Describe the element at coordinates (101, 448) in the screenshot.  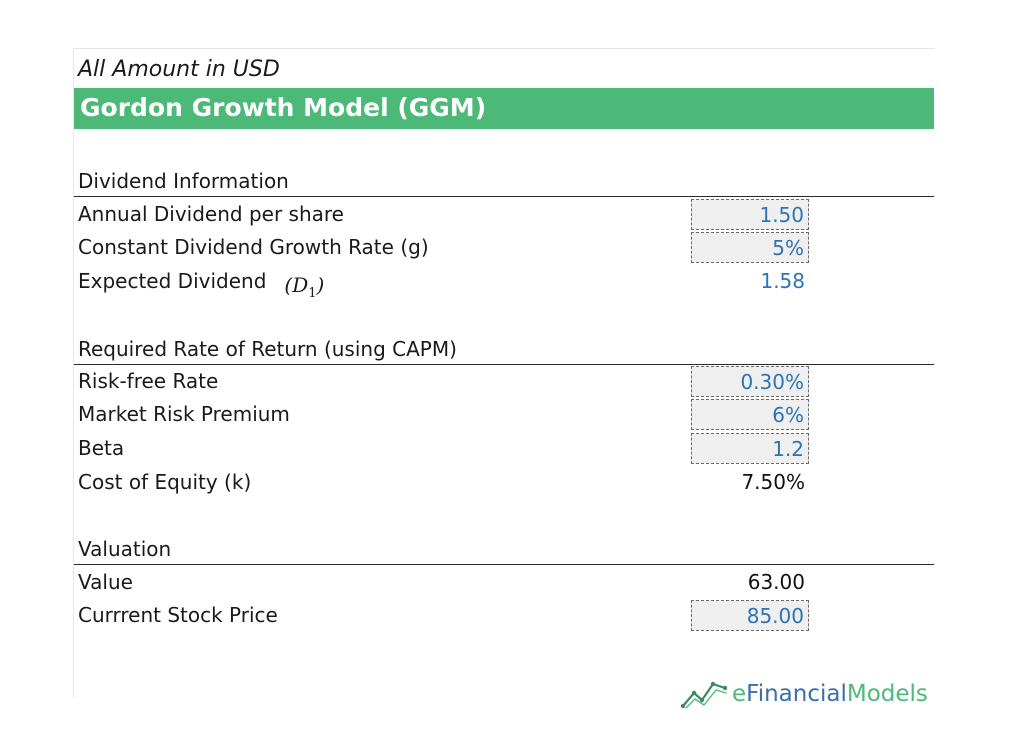
I see `row-label: Beta` at that location.